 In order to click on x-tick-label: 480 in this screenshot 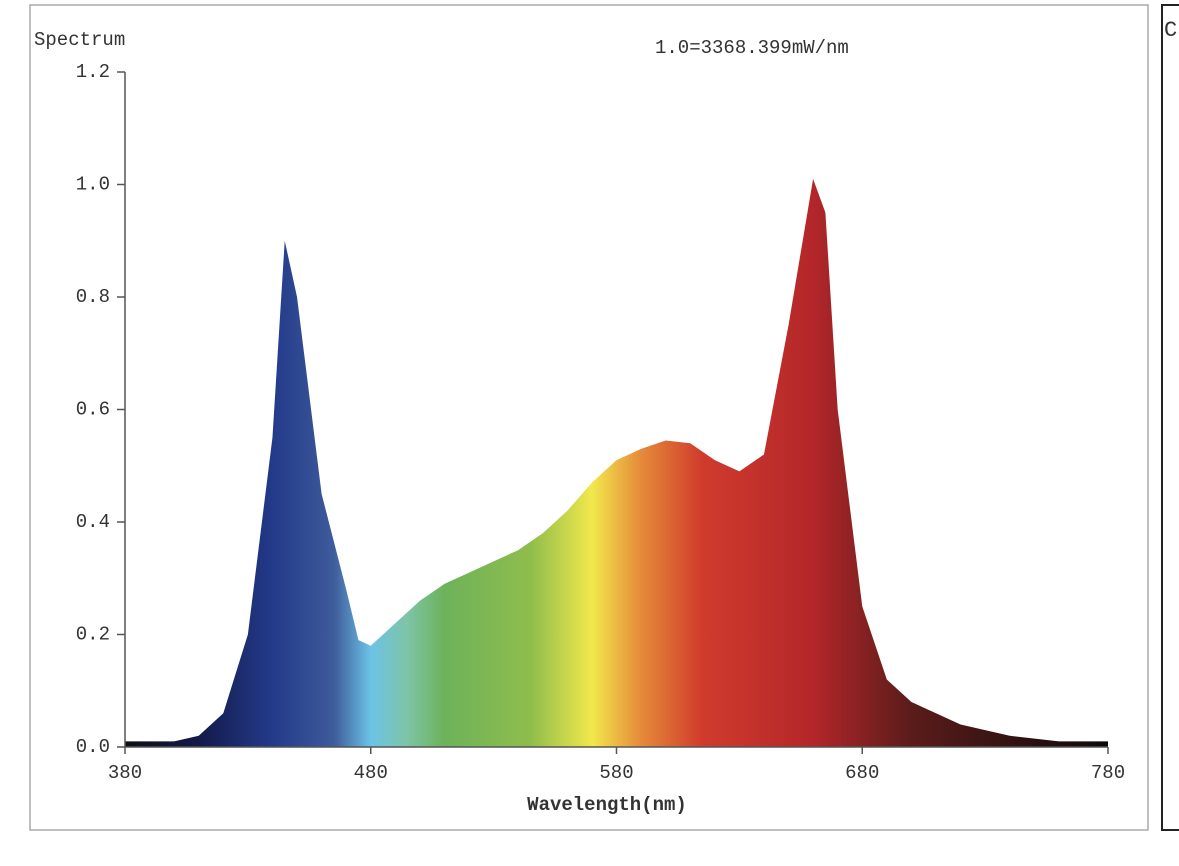, I will do `click(371, 773)`.